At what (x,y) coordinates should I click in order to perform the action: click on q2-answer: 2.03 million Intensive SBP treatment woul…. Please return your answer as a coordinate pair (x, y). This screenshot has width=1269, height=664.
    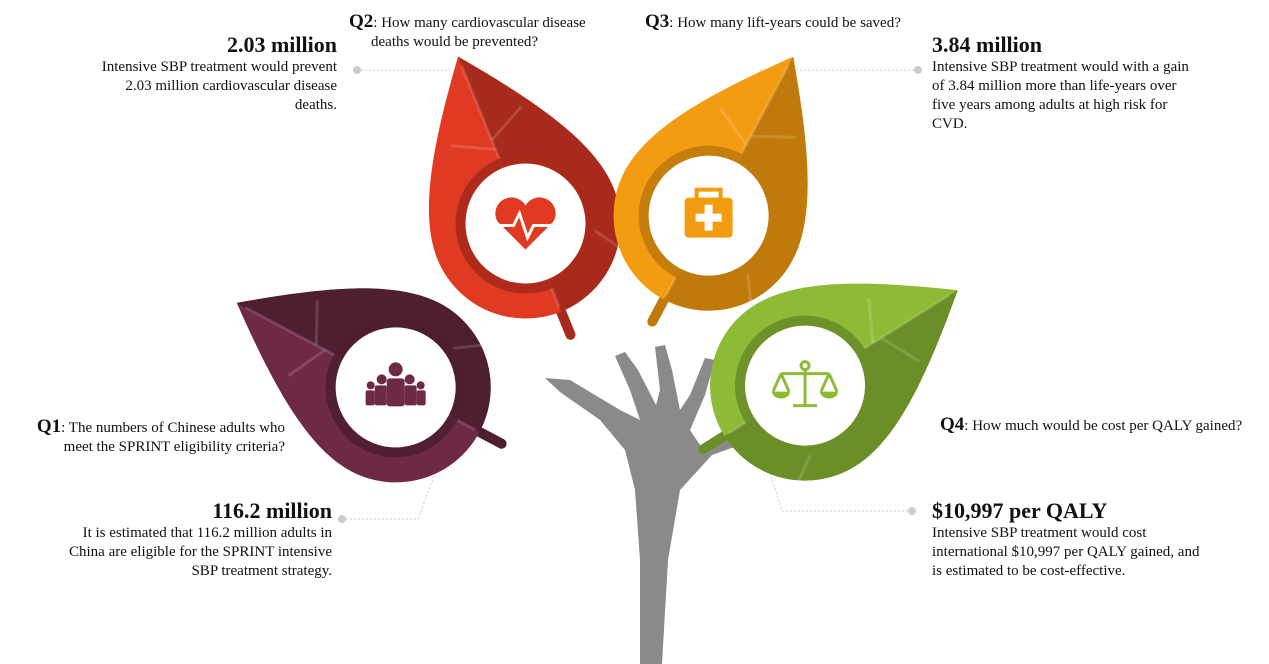
    Looking at the image, I should click on (218, 73).